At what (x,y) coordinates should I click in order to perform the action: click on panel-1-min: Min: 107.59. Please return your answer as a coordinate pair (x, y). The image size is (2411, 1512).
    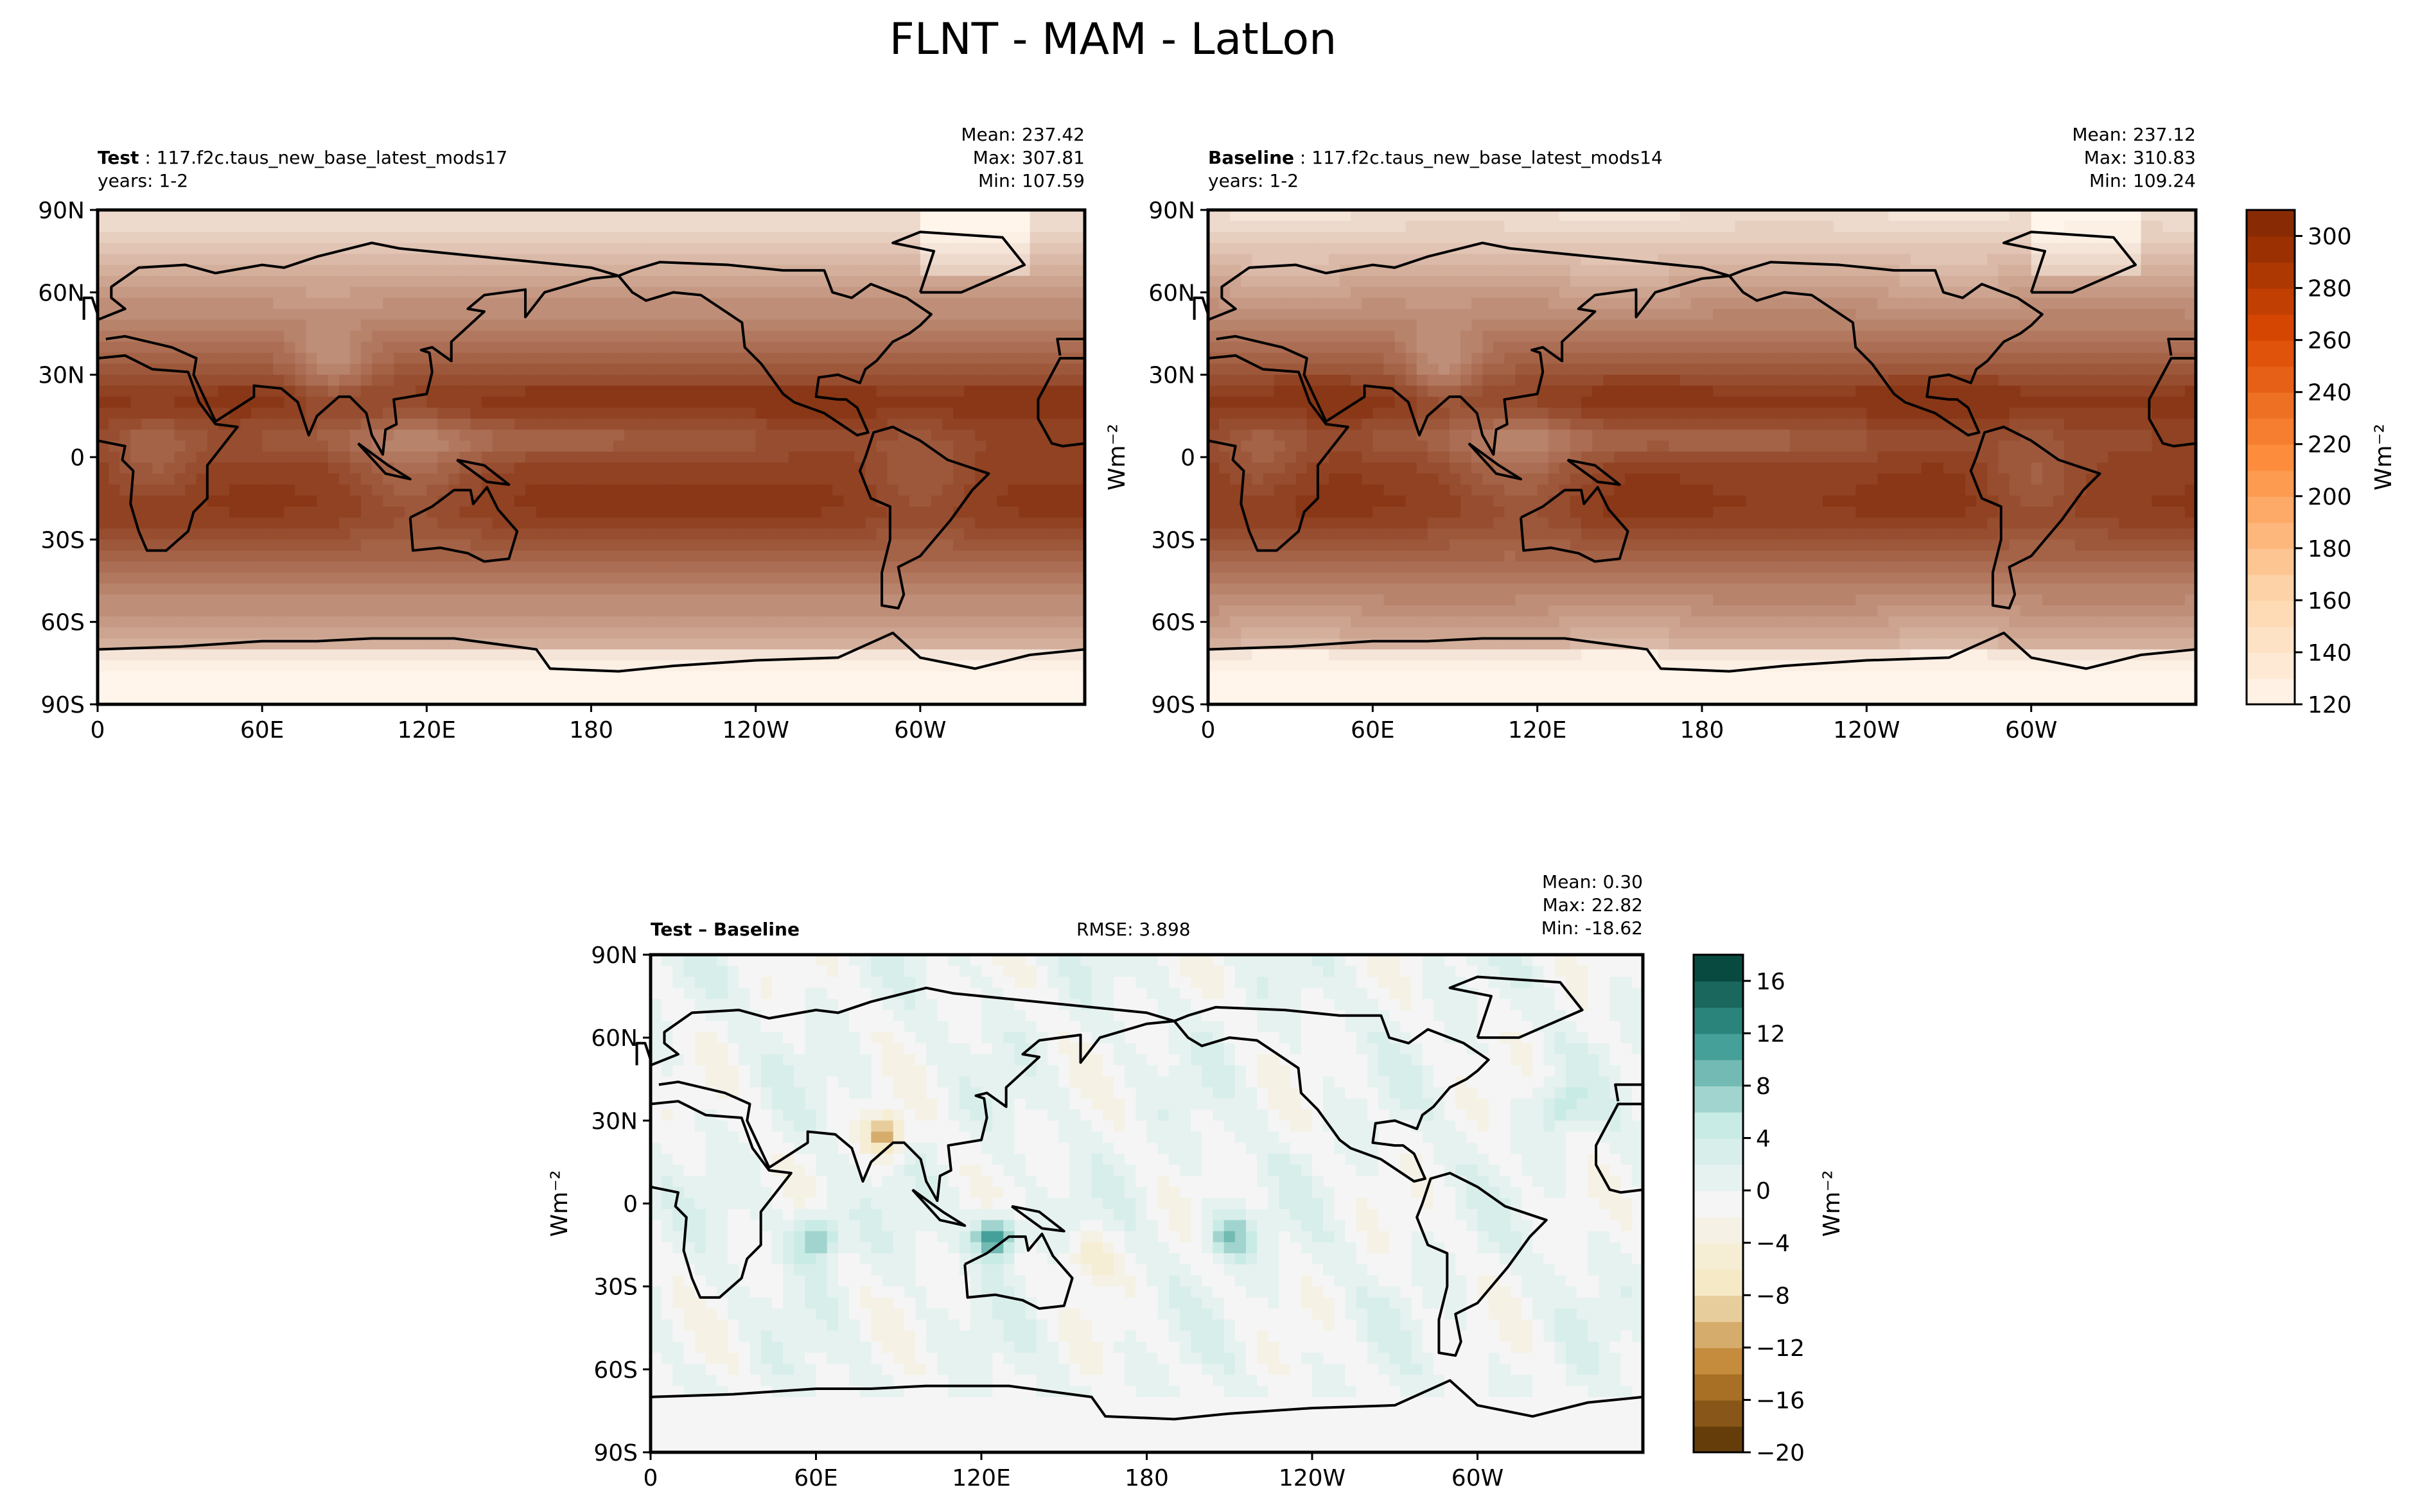
    Looking at the image, I should click on (1031, 180).